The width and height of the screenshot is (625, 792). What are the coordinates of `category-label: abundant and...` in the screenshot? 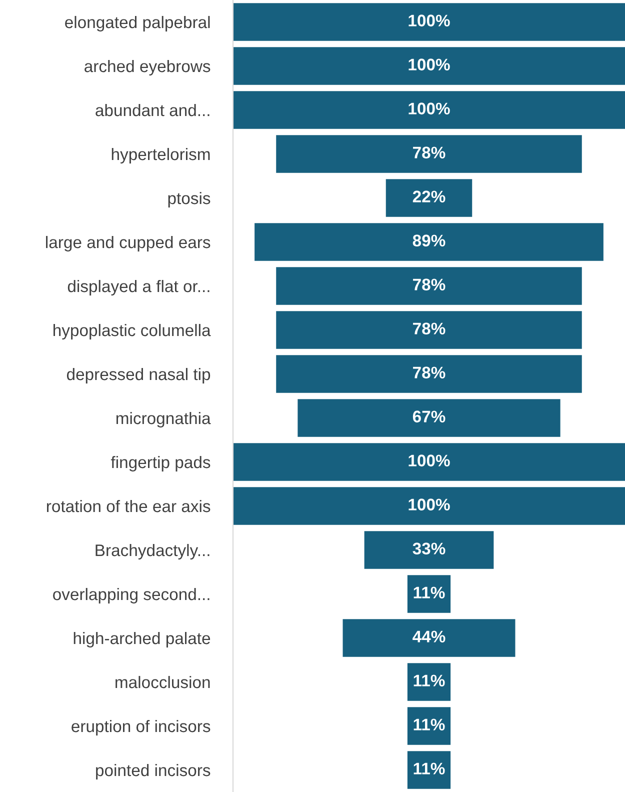 It's located at (153, 110).